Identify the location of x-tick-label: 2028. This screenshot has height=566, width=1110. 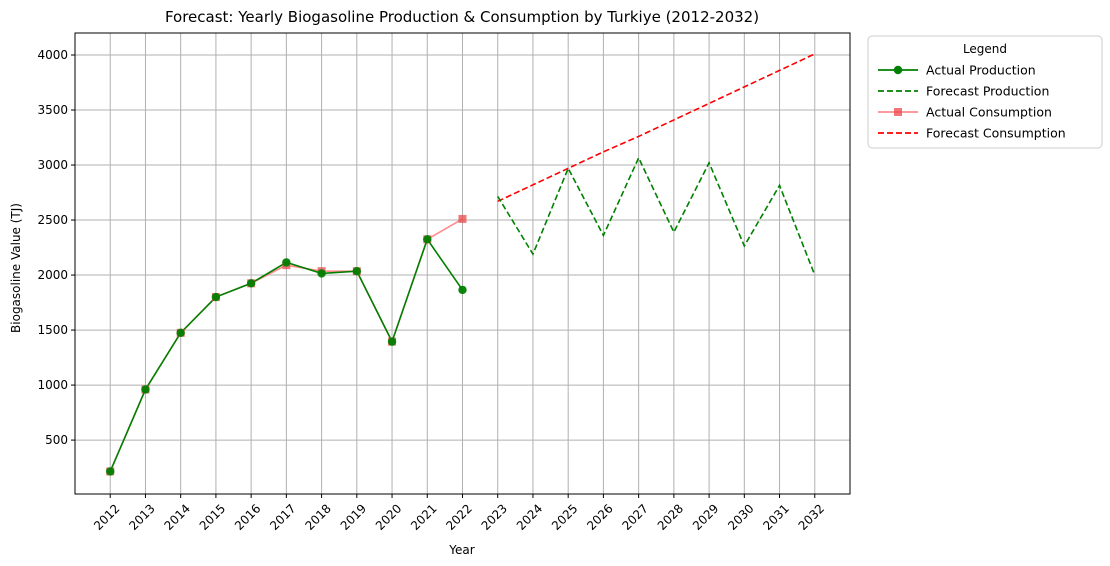
(670, 516).